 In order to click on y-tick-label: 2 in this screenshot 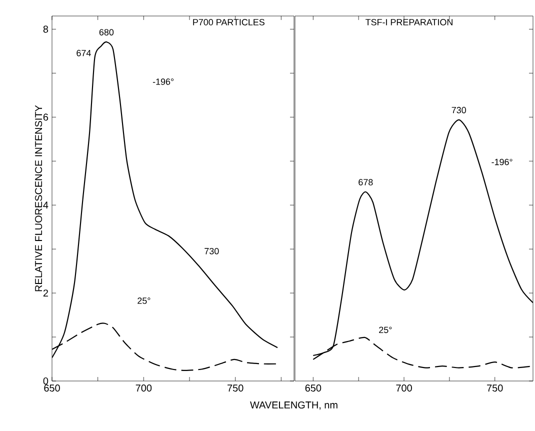, I will do `click(45, 293)`.